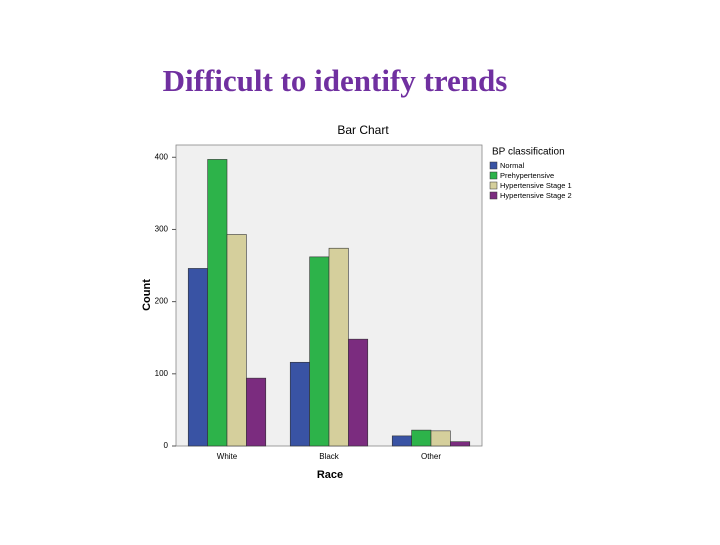 The width and height of the screenshot is (720, 545). Describe the element at coordinates (162, 301) in the screenshot. I see `y-tick-label: 200` at that location.